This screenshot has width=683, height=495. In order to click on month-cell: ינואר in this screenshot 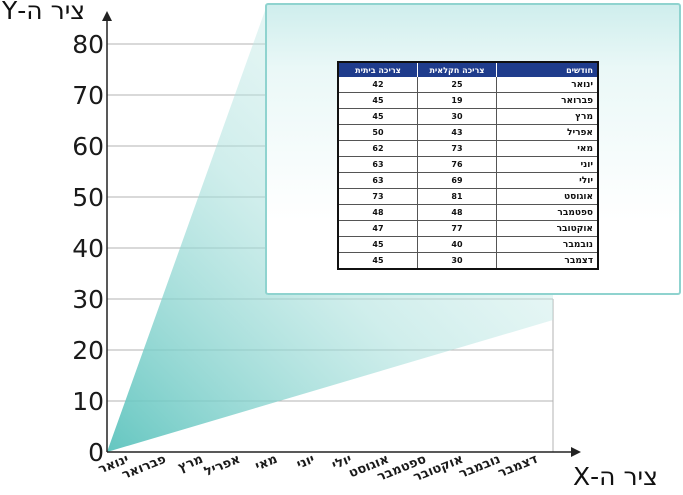, I will do `click(547, 85)`.